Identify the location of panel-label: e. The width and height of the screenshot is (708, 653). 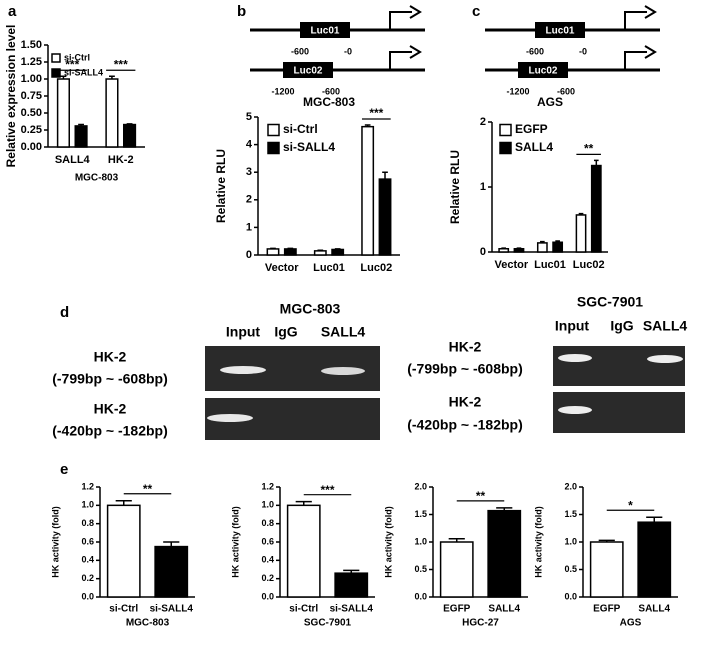
(64, 469).